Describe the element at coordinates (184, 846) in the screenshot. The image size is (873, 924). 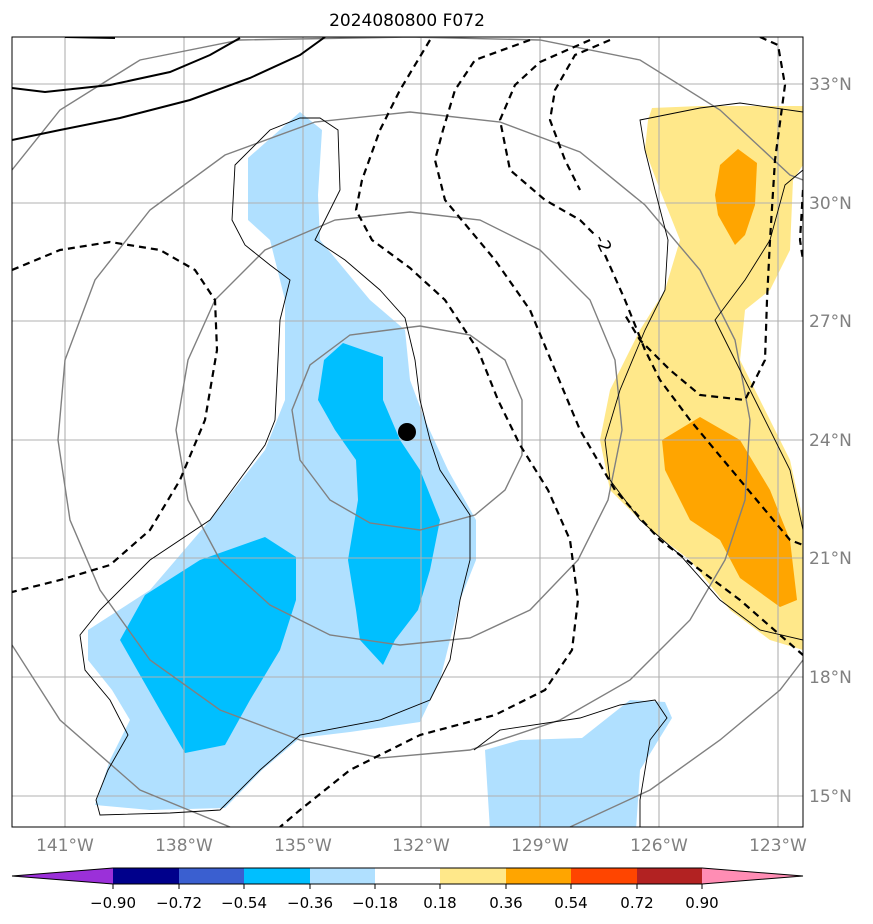
I see `lon-label-138: 138°W` at that location.